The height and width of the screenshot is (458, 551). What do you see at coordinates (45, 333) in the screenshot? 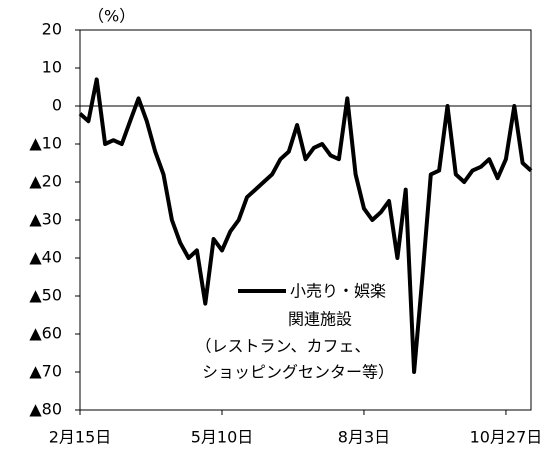
I see `y-tick-label: ▲60` at bounding box center [45, 333].